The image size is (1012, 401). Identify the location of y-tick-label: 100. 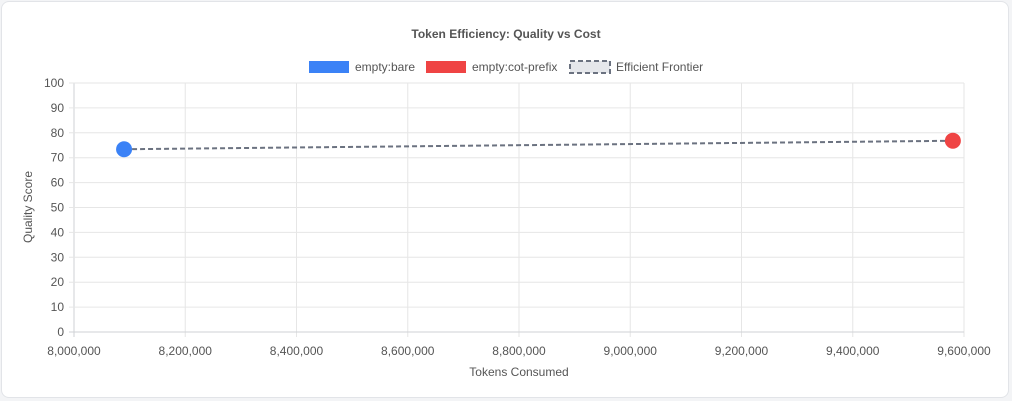
(54, 83).